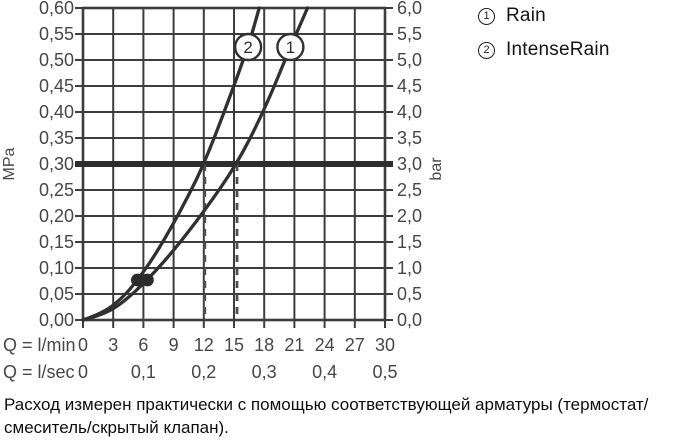 This screenshot has height=441, width=700. I want to click on svg-text: 24, so click(325, 345).